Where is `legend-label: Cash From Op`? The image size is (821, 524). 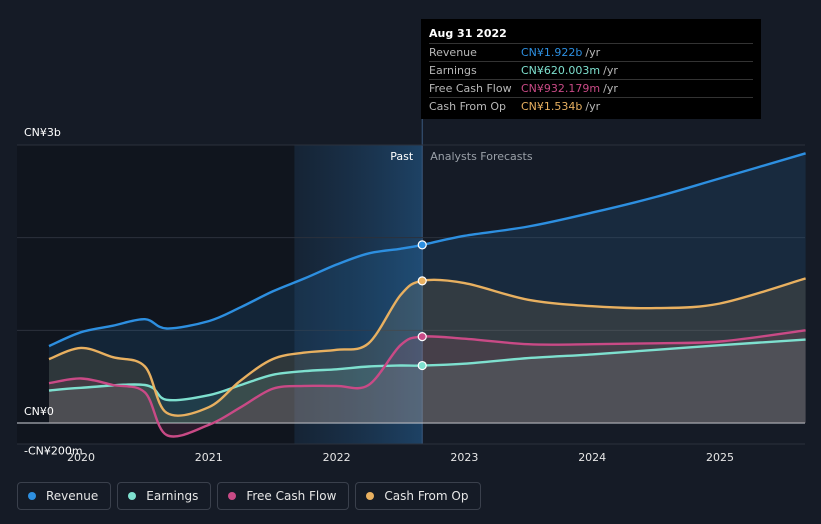
legend-label: Cash From Op is located at coordinates (426, 496).